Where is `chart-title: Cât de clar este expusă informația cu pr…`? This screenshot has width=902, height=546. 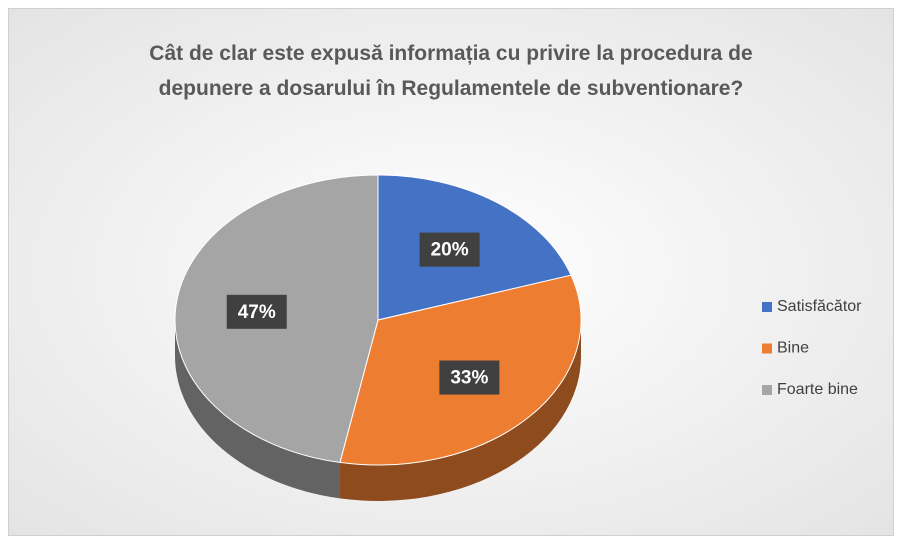 chart-title: Cât de clar este expusă informația cu pr… is located at coordinates (451, 71).